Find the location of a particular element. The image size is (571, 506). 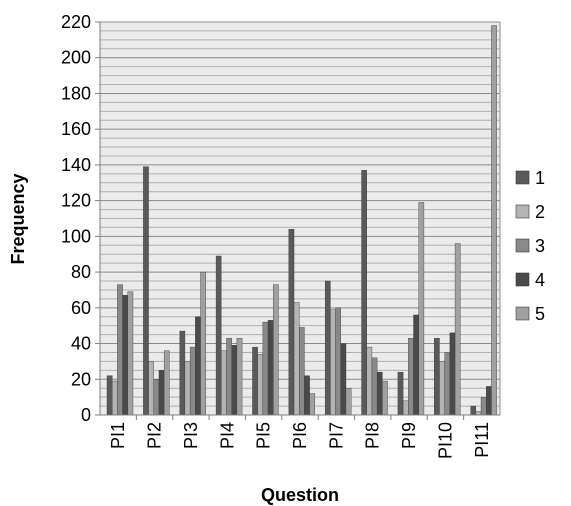

y-tick-label: 180 is located at coordinates (76, 93).